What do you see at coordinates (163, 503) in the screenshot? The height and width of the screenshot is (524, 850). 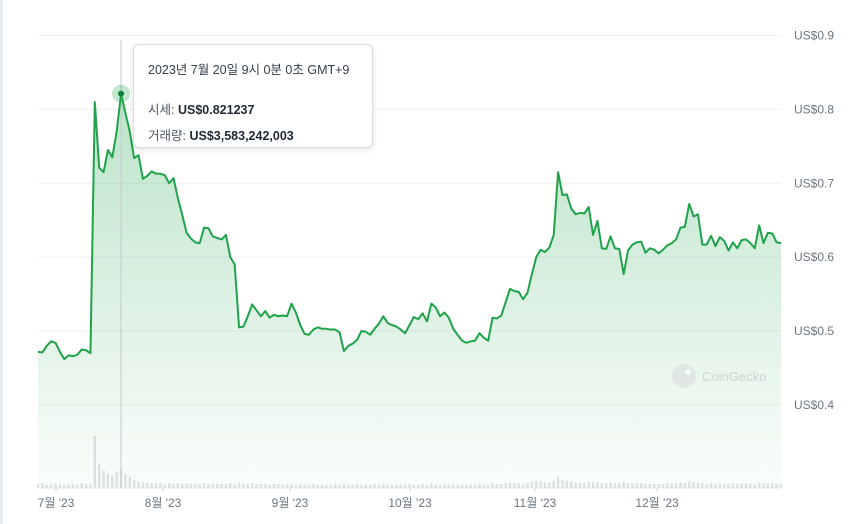 I see `x-tick-label: 8월 '23` at bounding box center [163, 503].